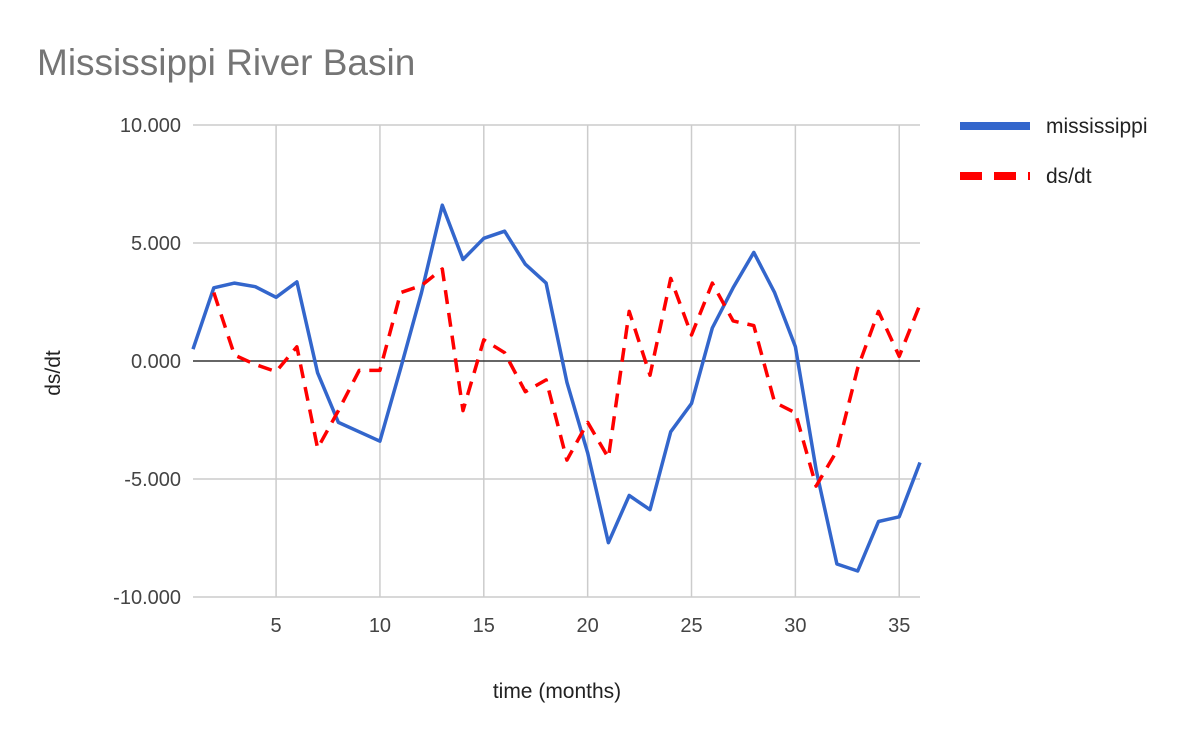  I want to click on x-tick-label: 5, so click(276, 626).